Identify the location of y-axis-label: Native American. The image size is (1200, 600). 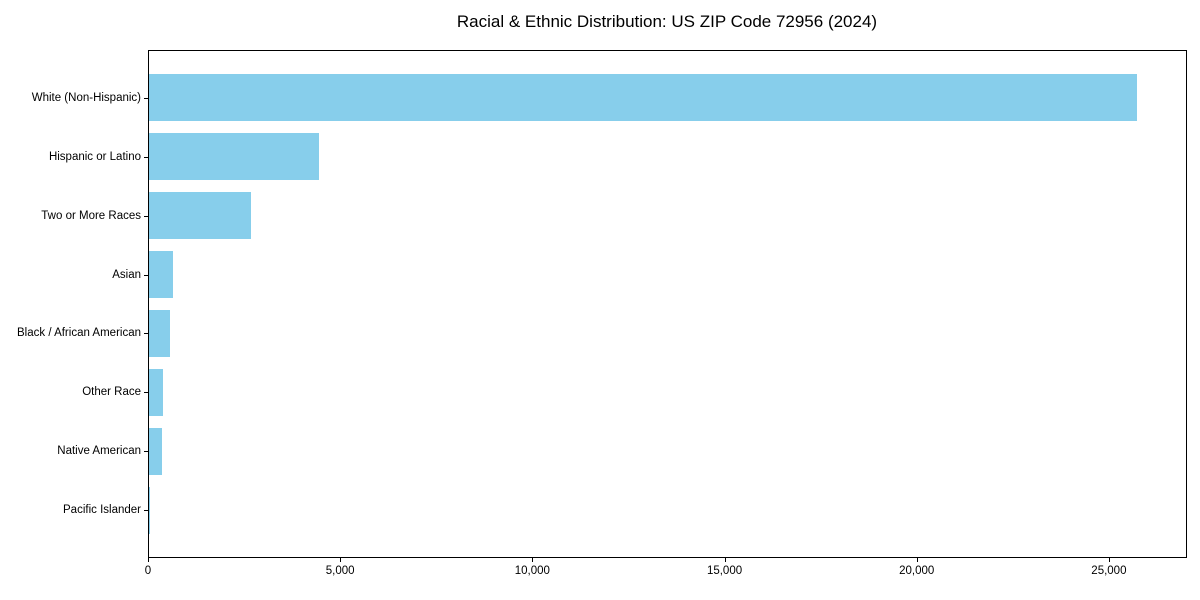
(99, 451).